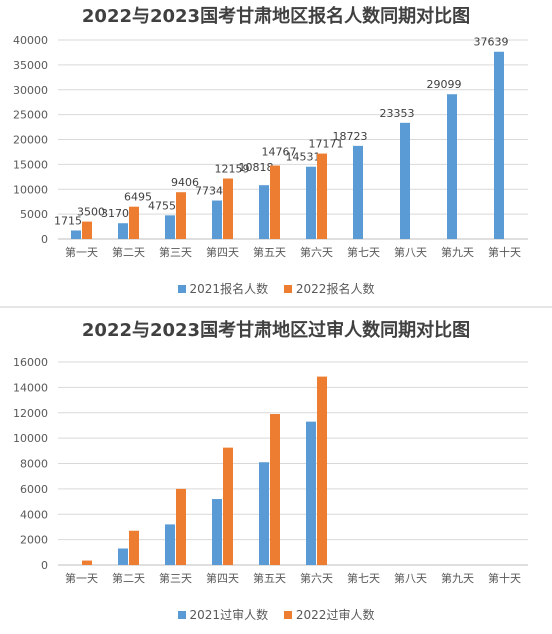 This screenshot has width=552, height=634. I want to click on y-tick-label: 4000, so click(34, 514).